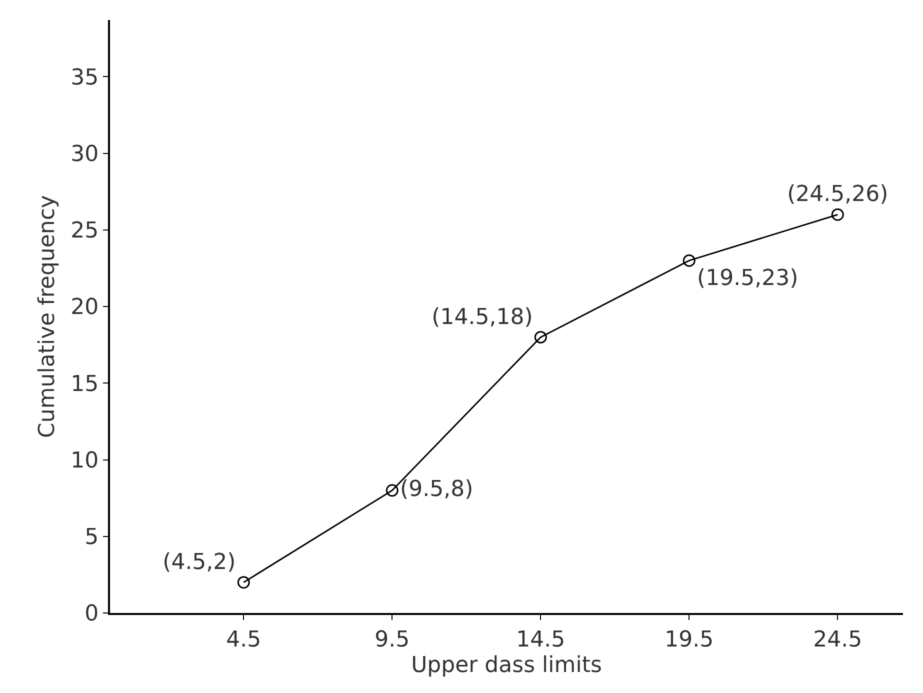  I want to click on x-axis-title: Upper dass limits, so click(506, 665).